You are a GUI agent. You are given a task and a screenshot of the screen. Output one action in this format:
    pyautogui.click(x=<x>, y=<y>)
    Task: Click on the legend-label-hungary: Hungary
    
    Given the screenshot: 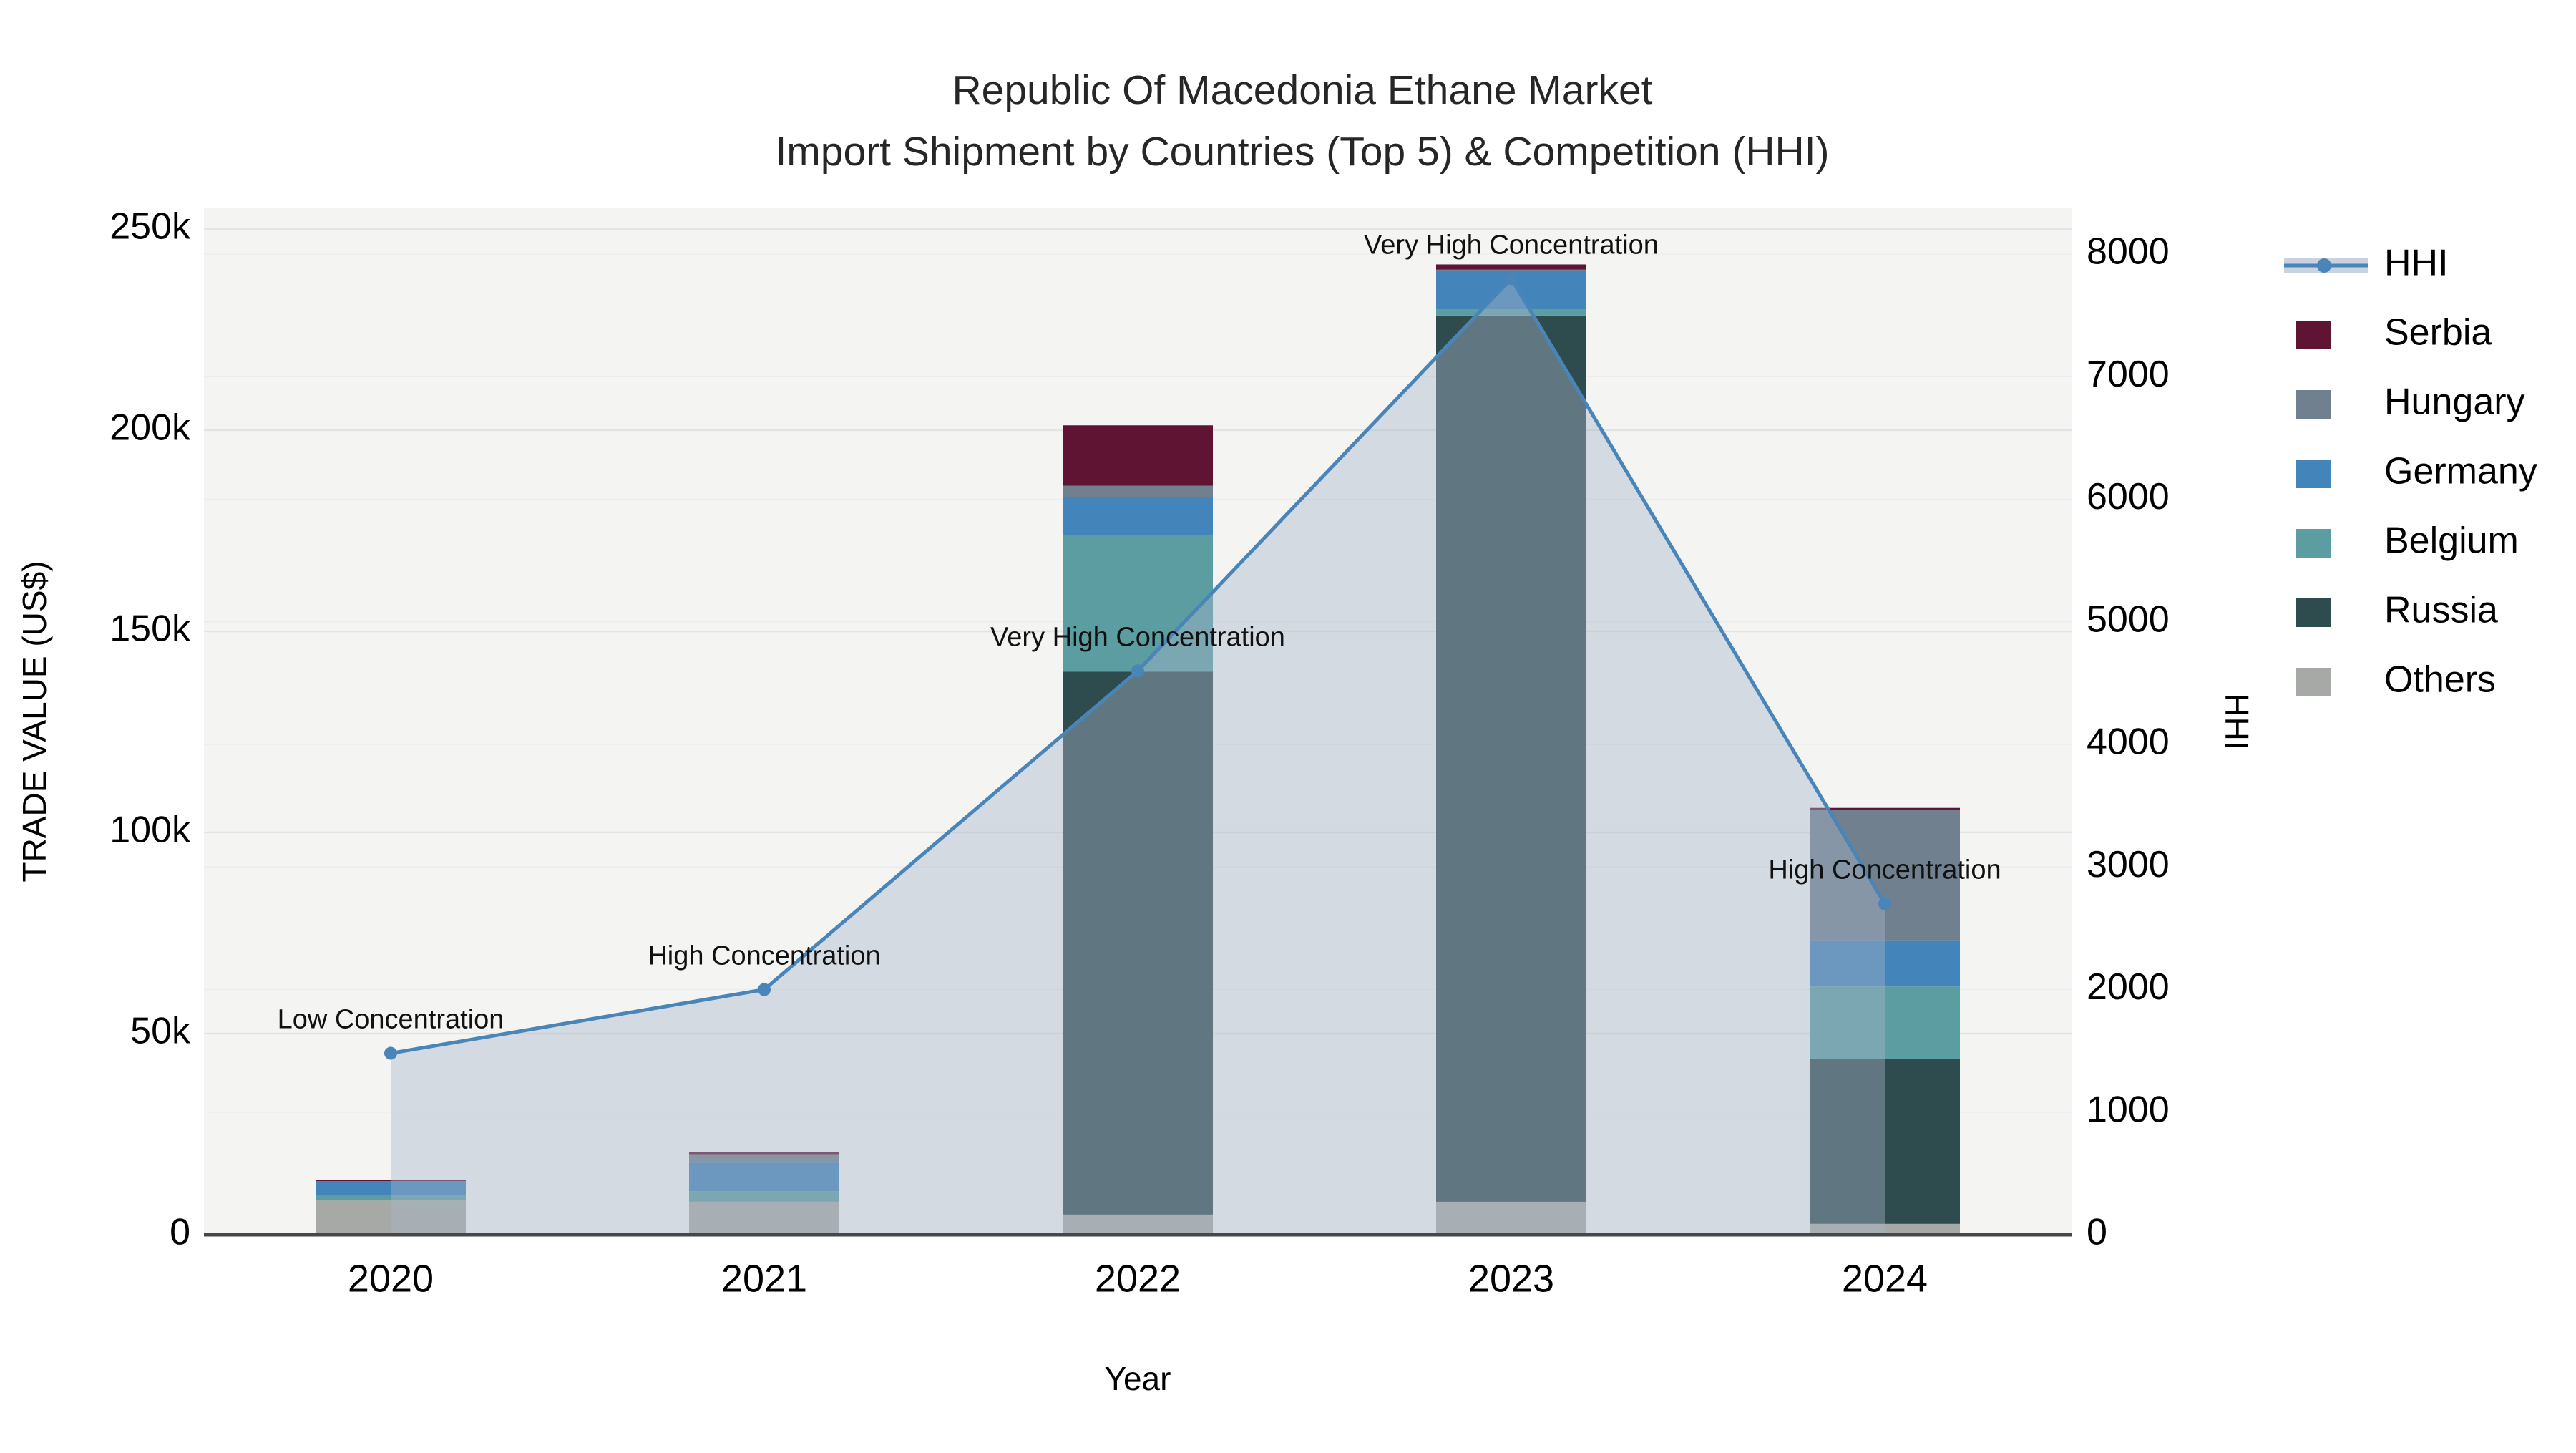 What is the action you would take?
    pyautogui.click(x=2454, y=402)
    